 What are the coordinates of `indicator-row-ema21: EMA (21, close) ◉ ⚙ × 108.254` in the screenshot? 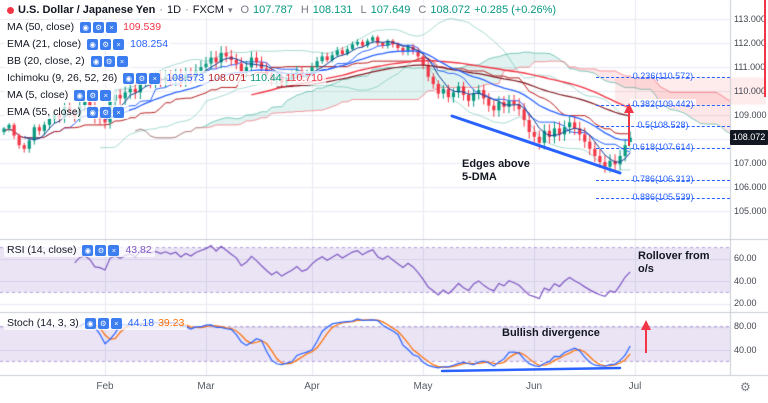 It's located at (88, 44).